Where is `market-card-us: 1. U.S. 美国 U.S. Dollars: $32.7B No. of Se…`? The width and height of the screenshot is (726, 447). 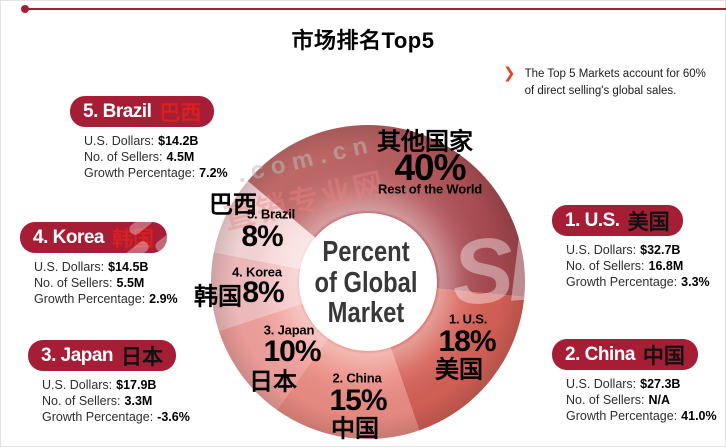
market-card-us: 1. U.S. 美国 U.S. Dollars: $32.7B No. of Se… is located at coordinates (631, 248).